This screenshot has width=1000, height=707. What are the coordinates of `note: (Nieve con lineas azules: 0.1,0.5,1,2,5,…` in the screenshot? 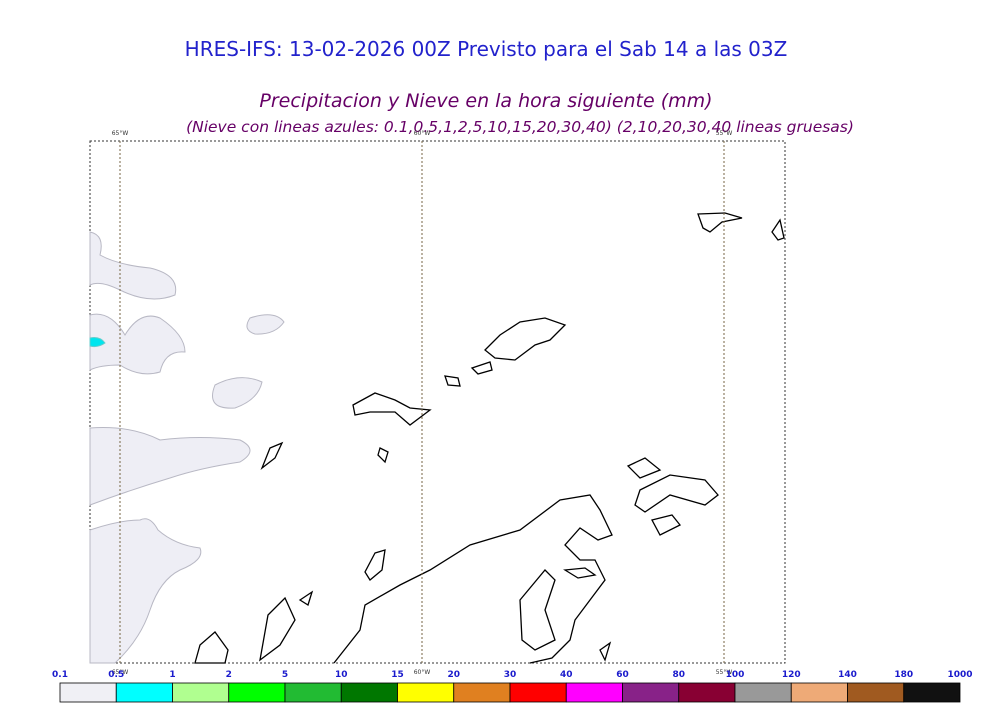 It's located at (520, 127).